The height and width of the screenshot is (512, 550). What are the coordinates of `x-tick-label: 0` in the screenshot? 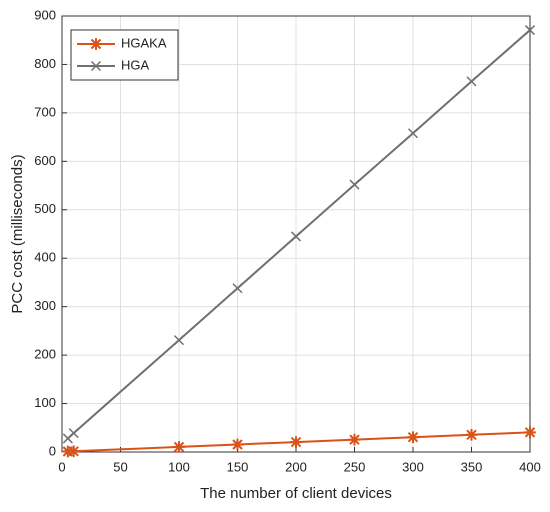 It's located at (61, 466).